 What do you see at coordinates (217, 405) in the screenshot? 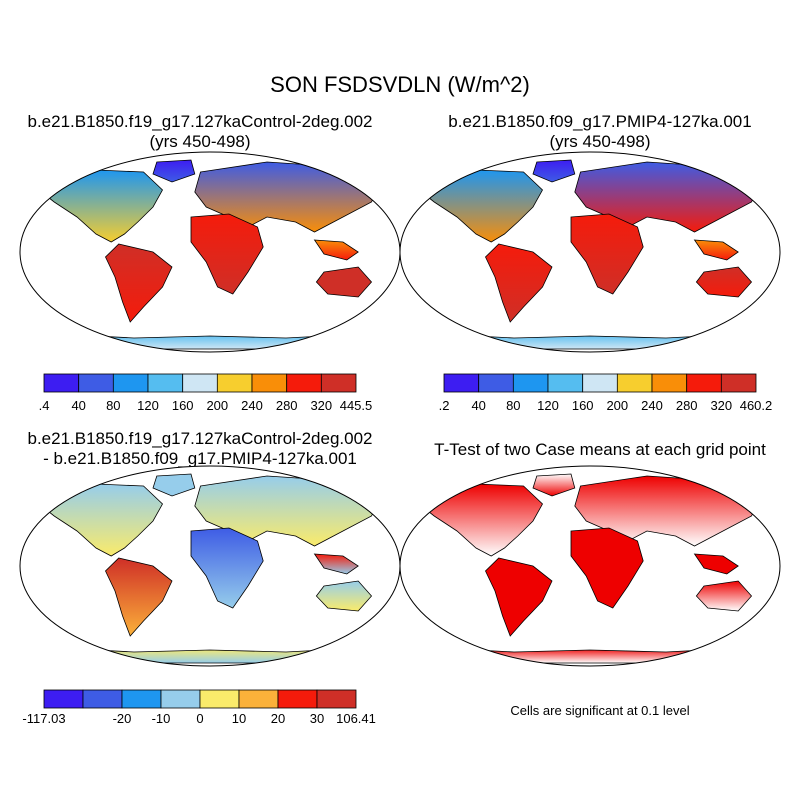
I see `colorbar-control-label-5: 200` at bounding box center [217, 405].